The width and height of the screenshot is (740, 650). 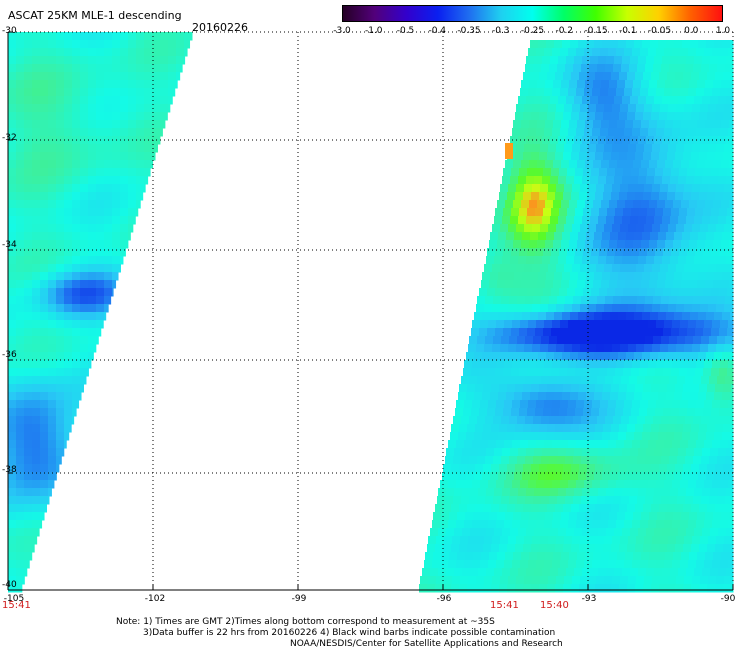 What do you see at coordinates (589, 599) in the screenshot?
I see `lon-label-93: -93` at bounding box center [589, 599].